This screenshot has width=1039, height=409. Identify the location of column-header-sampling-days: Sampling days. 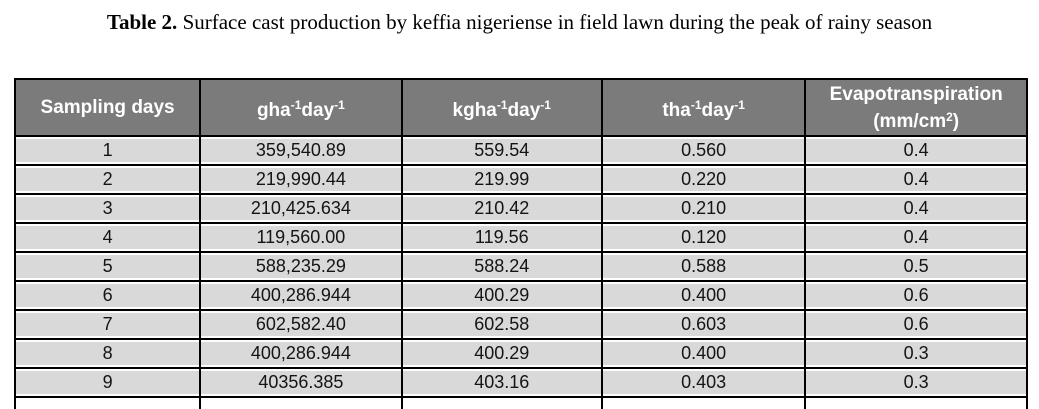
(108, 107).